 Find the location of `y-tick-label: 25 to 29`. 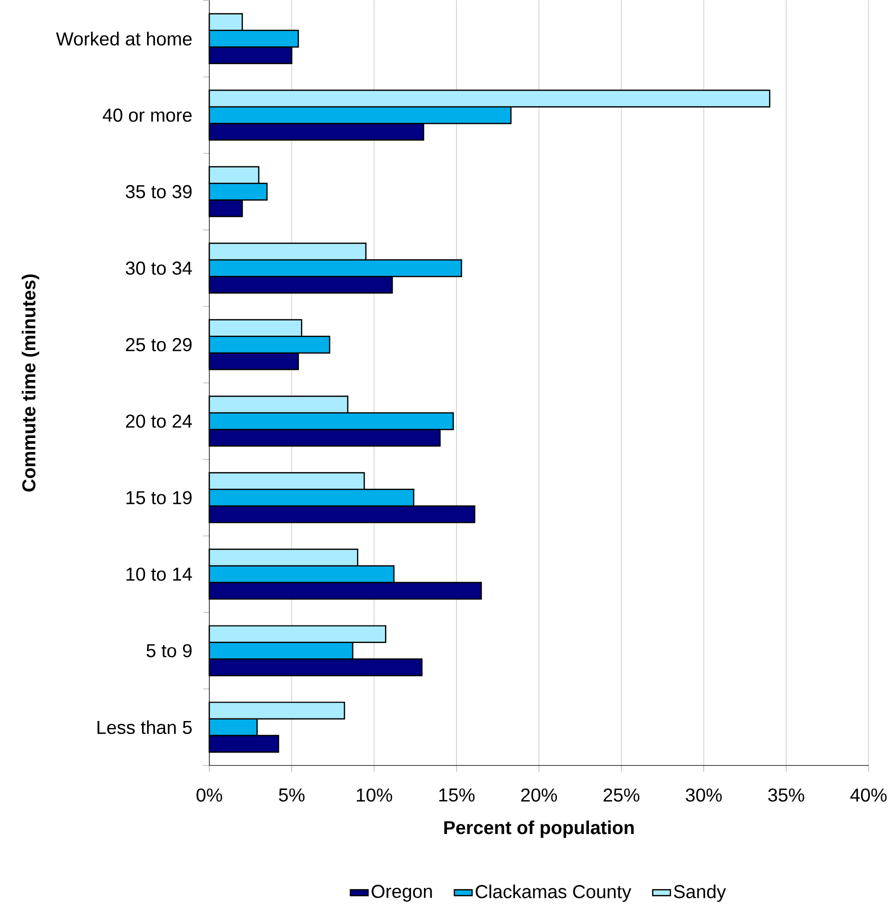

y-tick-label: 25 to 29 is located at coordinates (159, 345).